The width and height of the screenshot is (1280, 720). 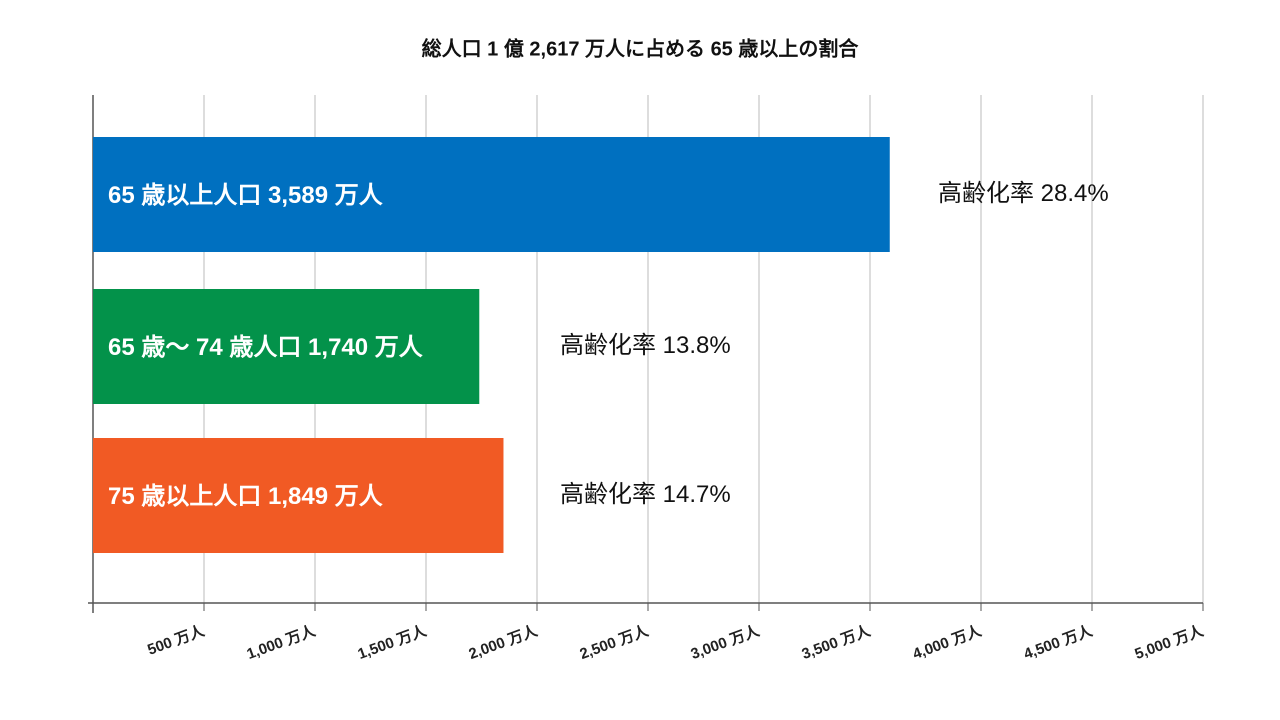 What do you see at coordinates (1023, 193) in the screenshot?
I see `annotation: 高齢化率 28.4%` at bounding box center [1023, 193].